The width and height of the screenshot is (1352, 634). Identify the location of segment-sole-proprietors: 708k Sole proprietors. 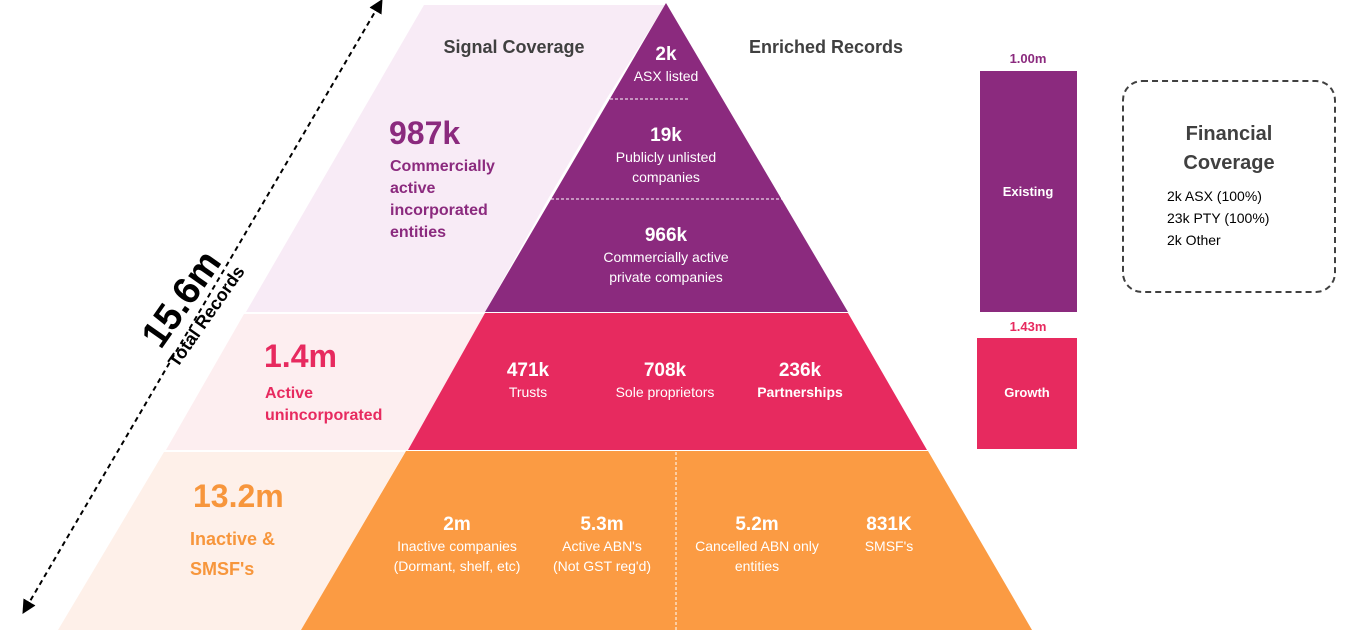
(665, 380).